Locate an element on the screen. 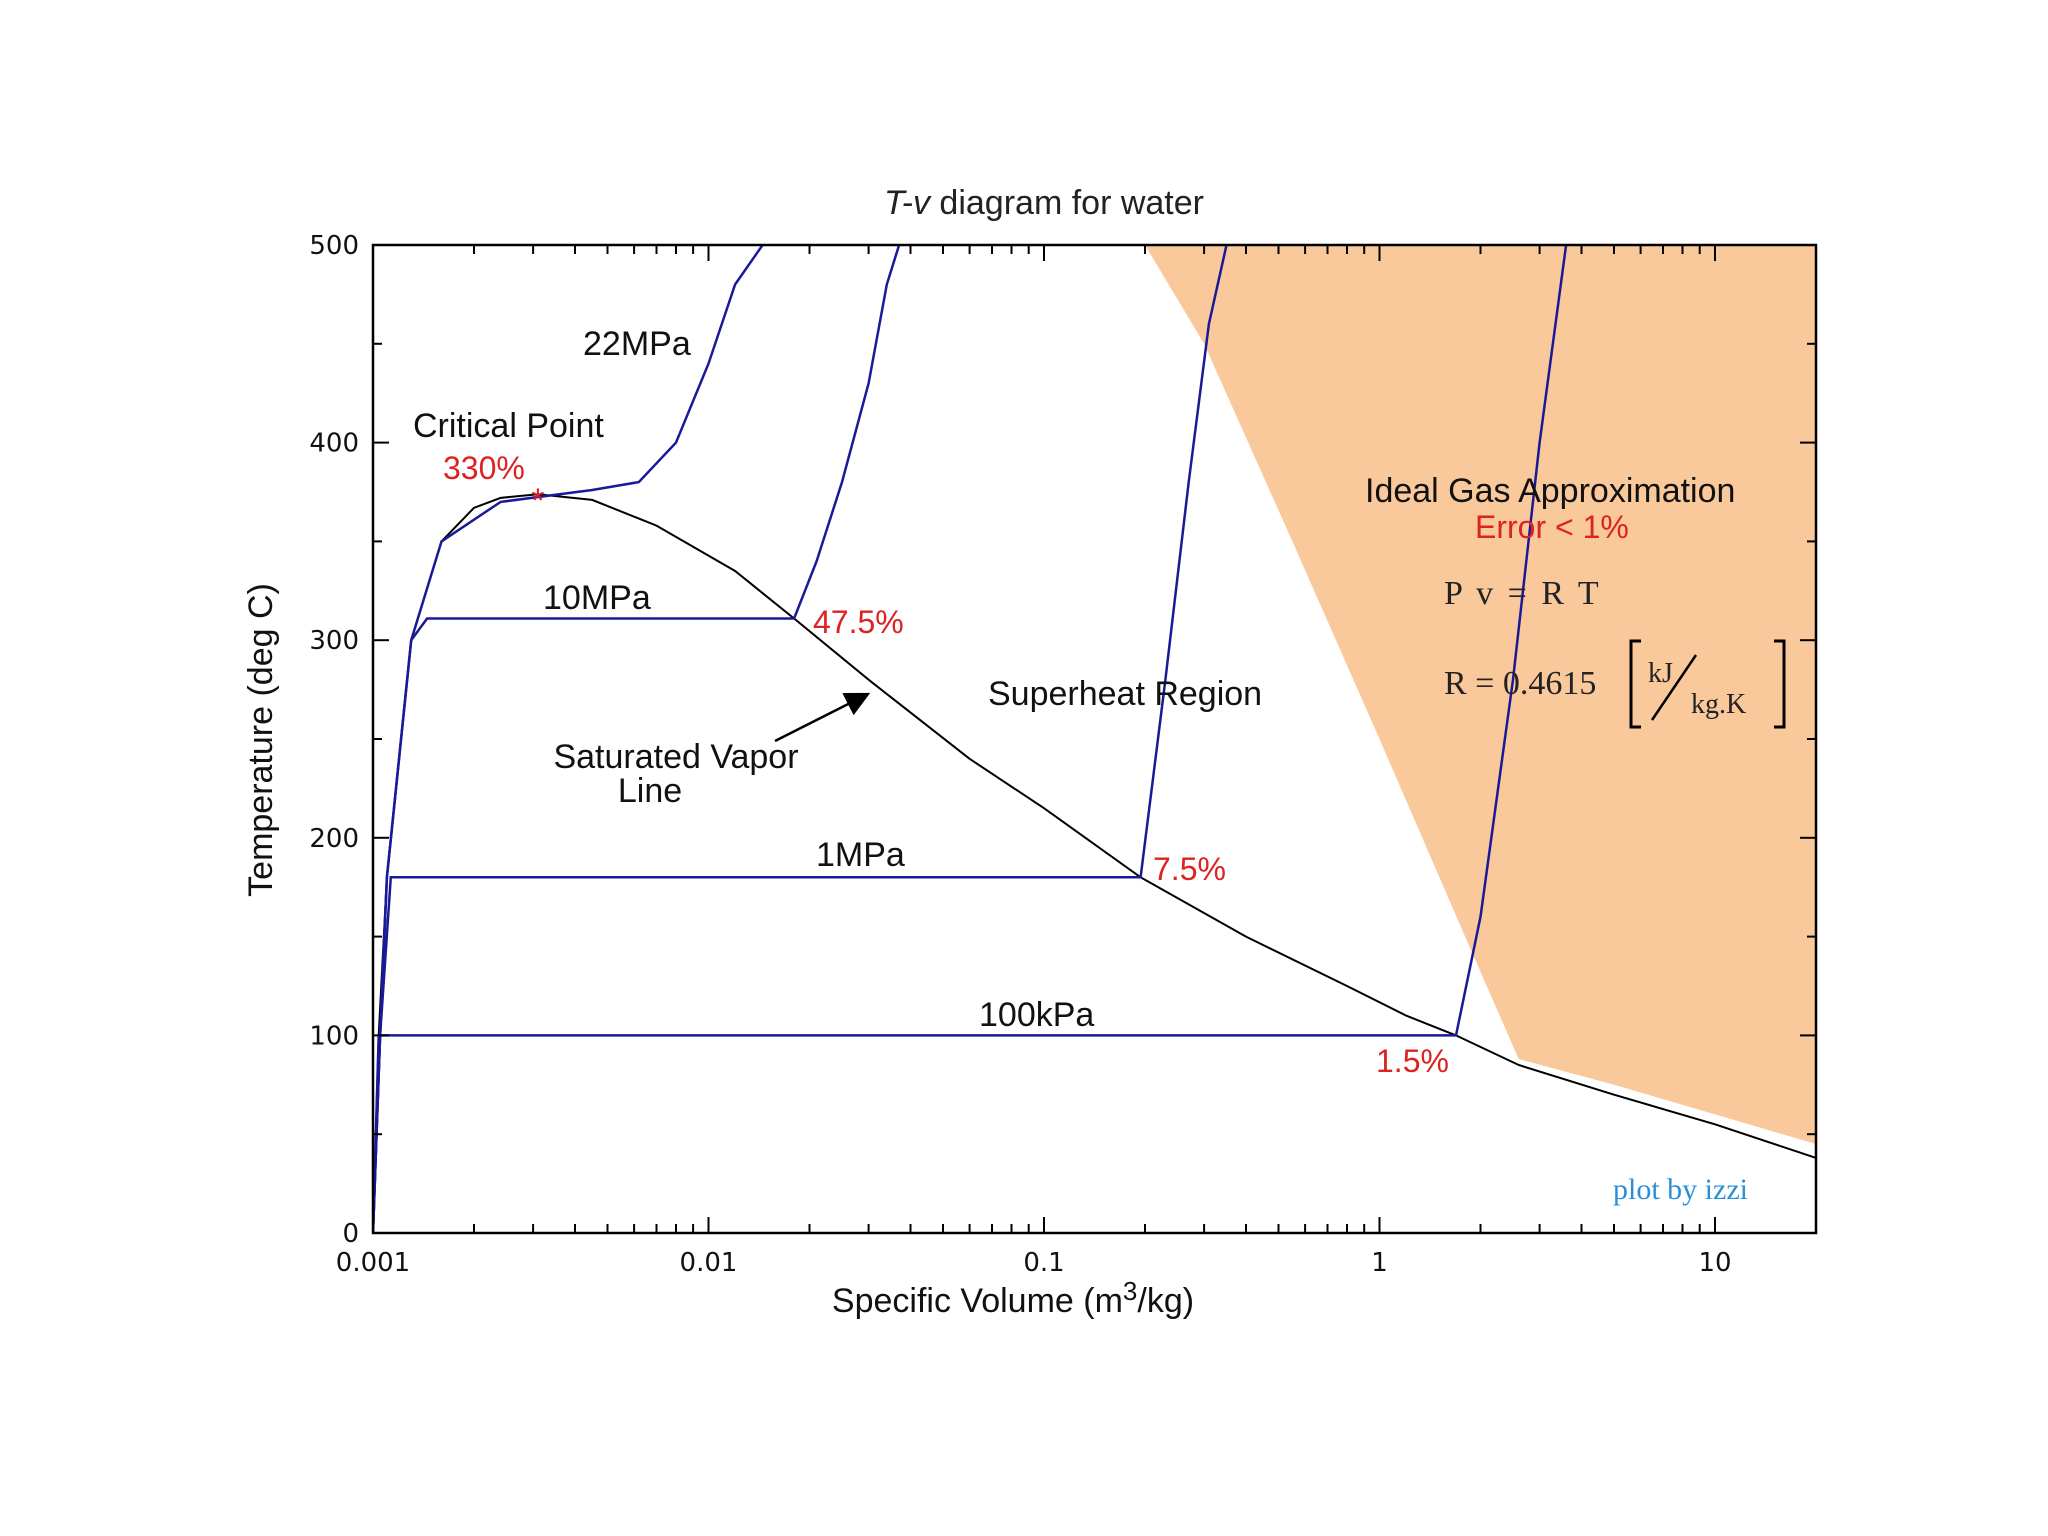 The width and height of the screenshot is (2048, 1536). formula-r-value: R = 0.4615 is located at coordinates (1520, 683).